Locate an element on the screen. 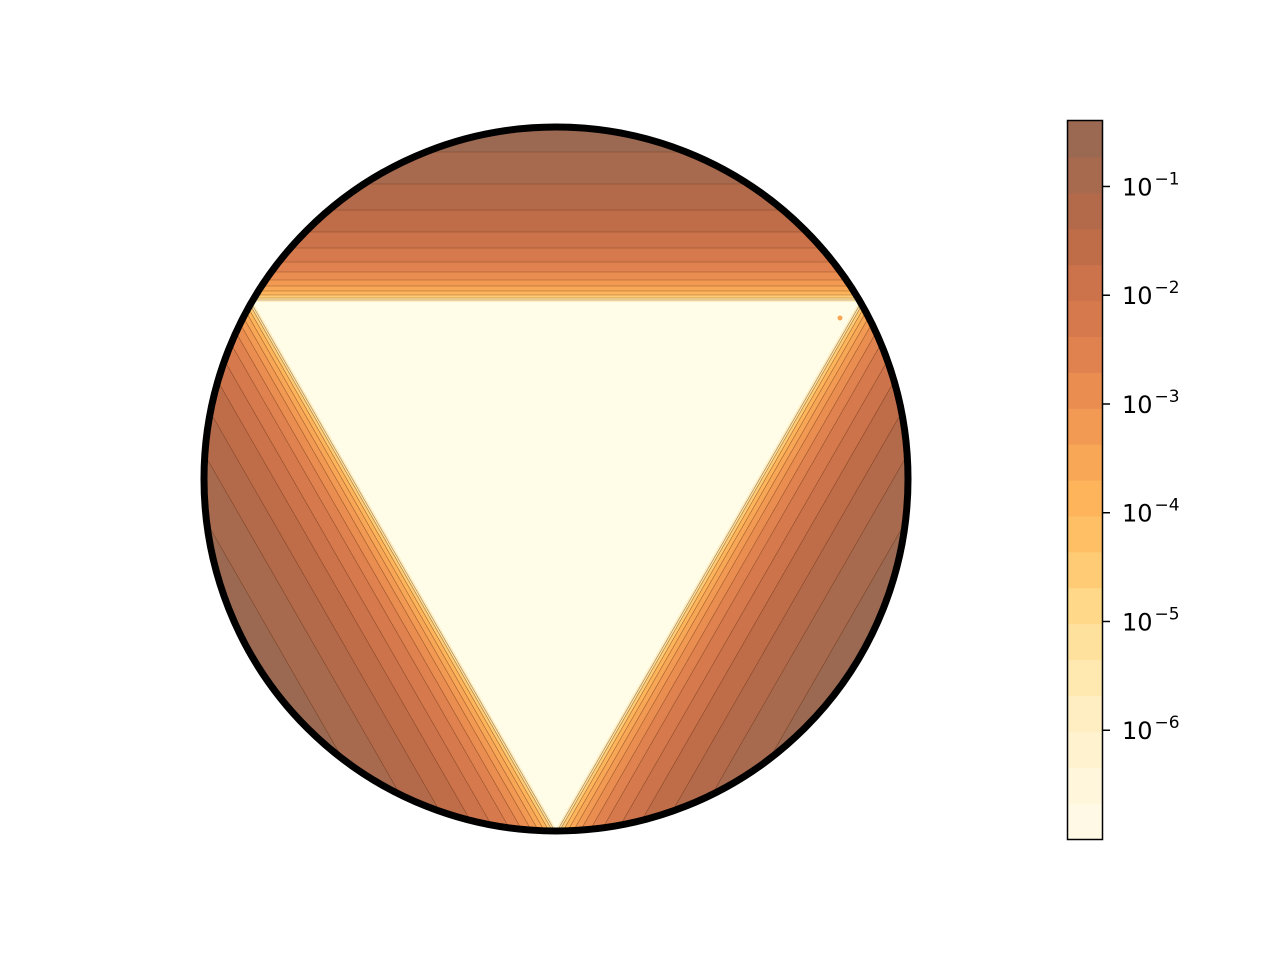  tick-exponent: −3 is located at coordinates (1167, 397).